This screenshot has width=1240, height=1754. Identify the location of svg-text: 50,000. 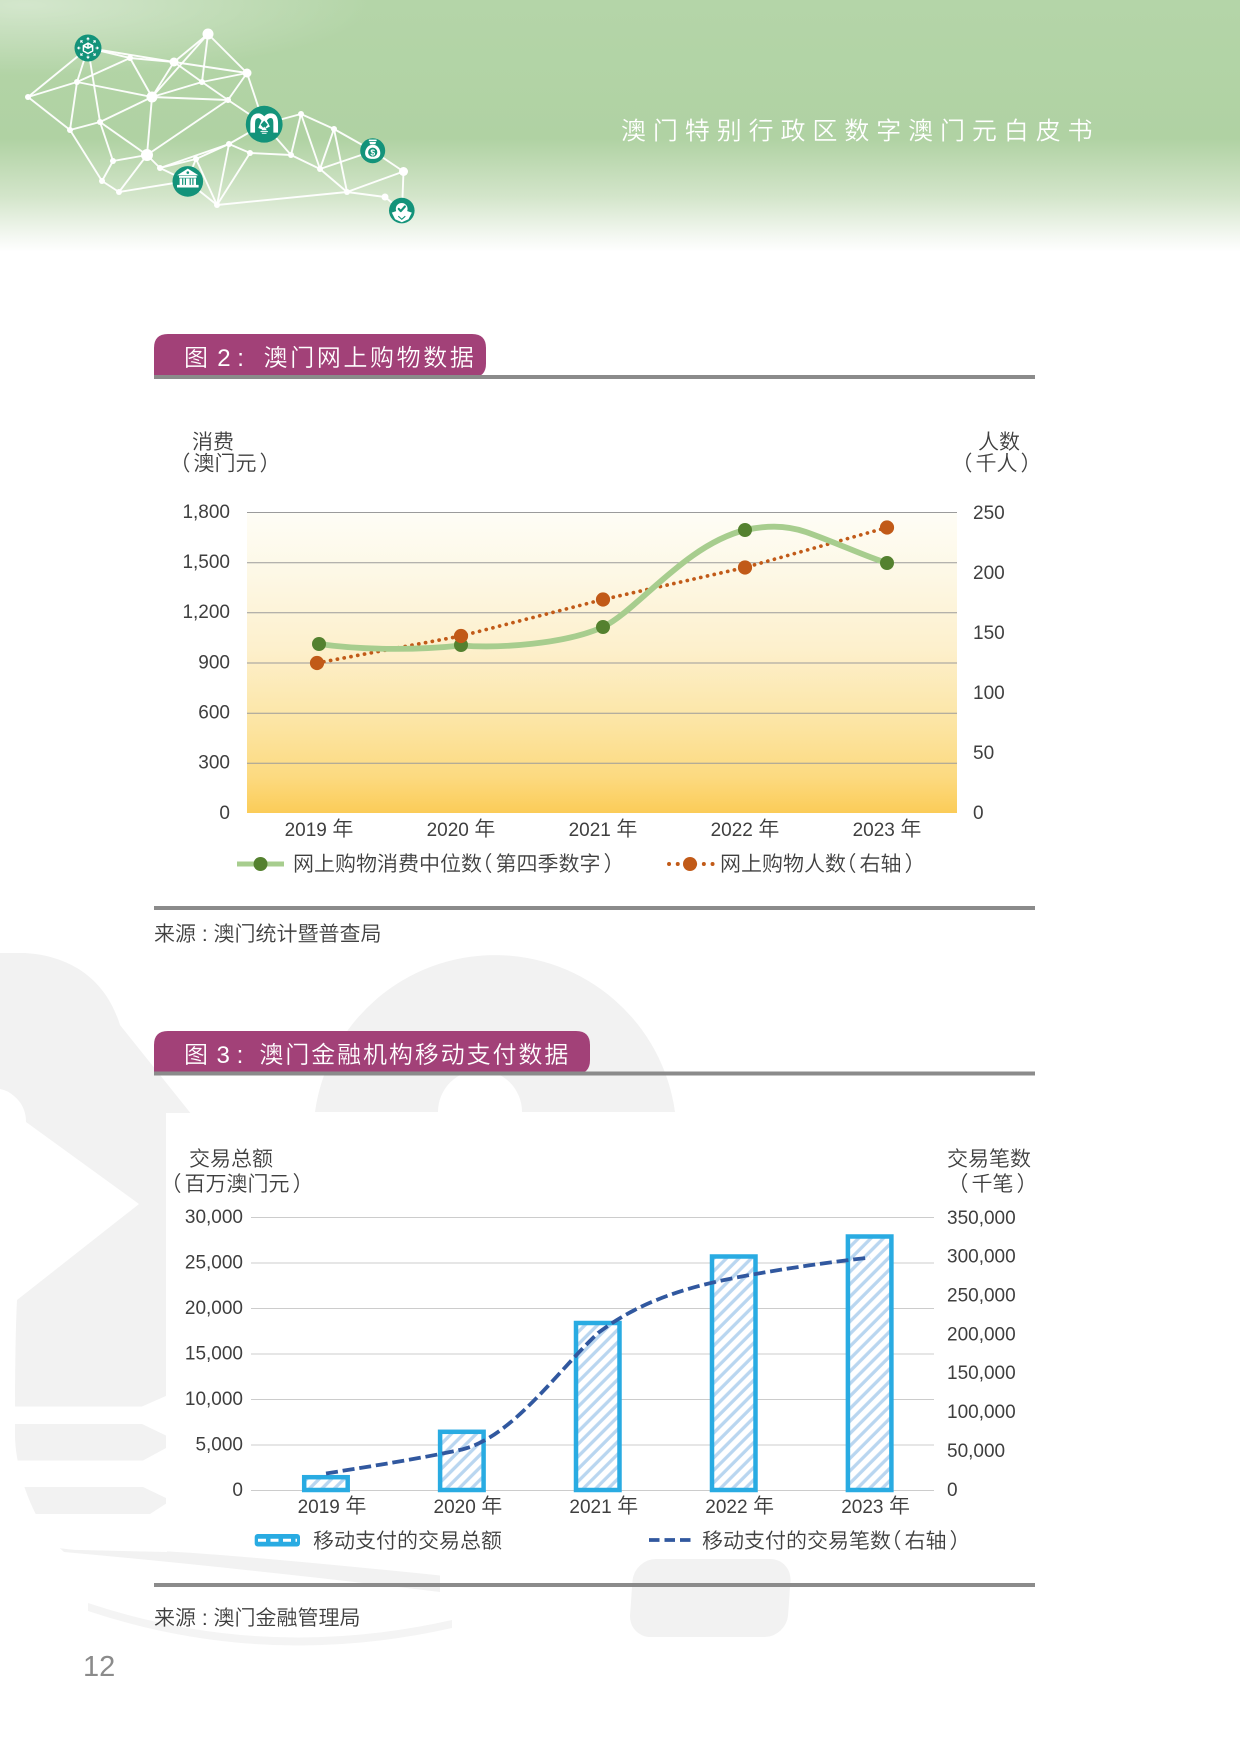
(976, 1451).